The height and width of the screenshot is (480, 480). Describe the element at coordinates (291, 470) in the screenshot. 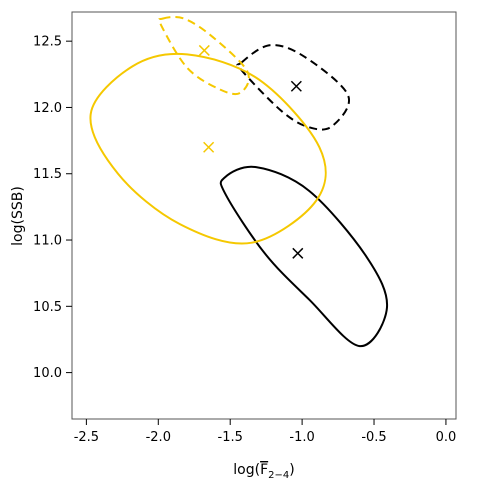

I see `x-axis-title-suffix: )` at that location.